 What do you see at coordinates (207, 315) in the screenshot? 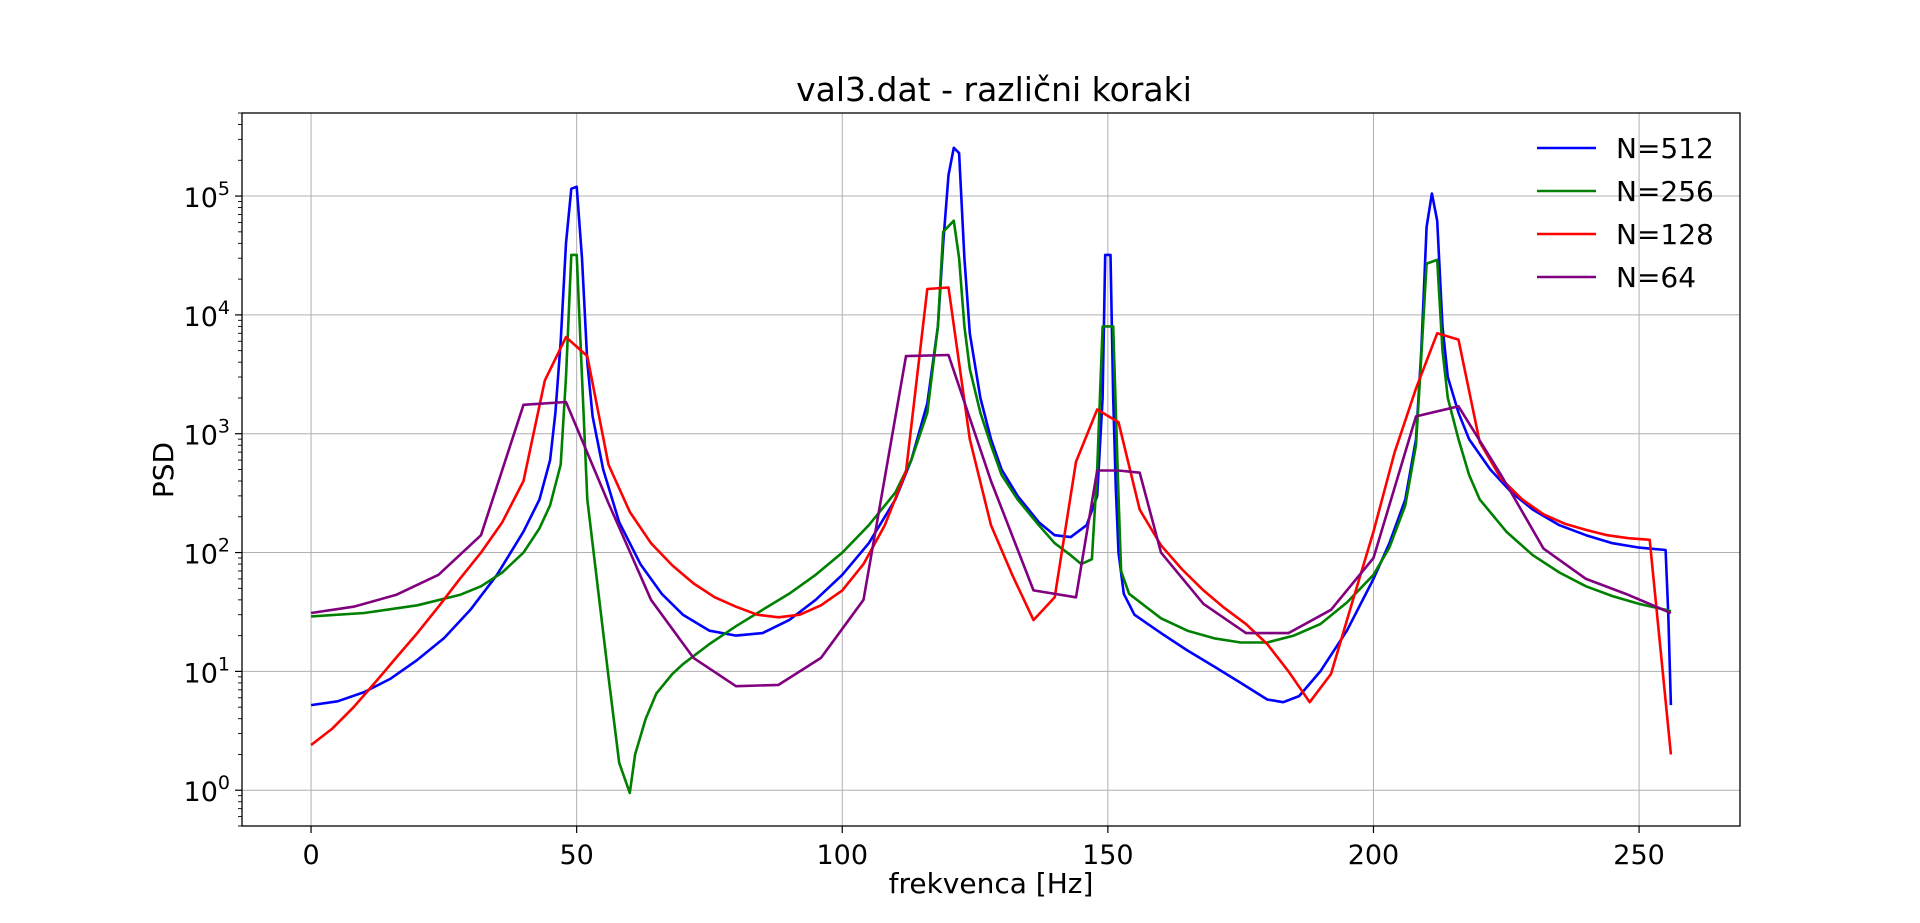
I see `y-tick-label: 10⁴` at bounding box center [207, 315].